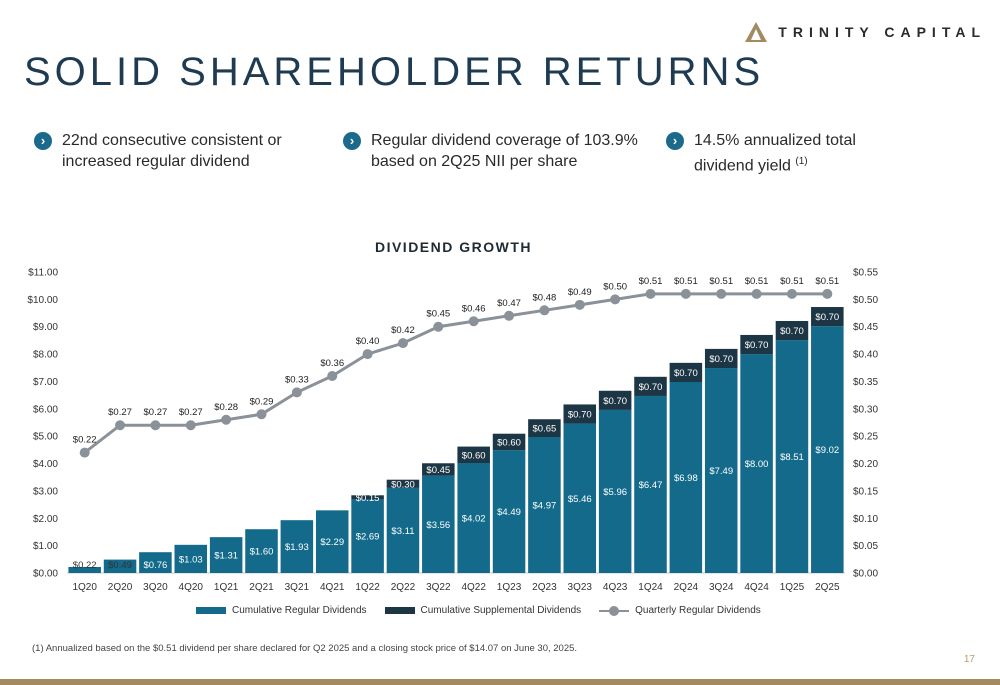  I want to click on bar-supplemental-label: $0.30, so click(403, 484).